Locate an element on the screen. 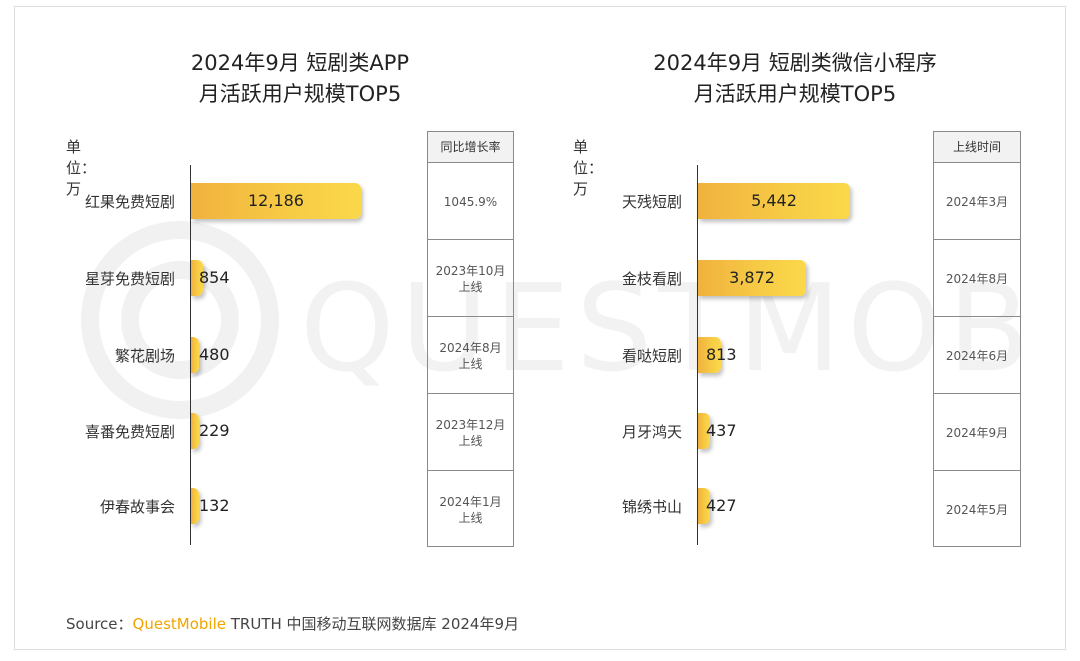  app-chart-title: 2024年9月 短剧类APP 月活跃用户规模TOP5 is located at coordinates (300, 79).